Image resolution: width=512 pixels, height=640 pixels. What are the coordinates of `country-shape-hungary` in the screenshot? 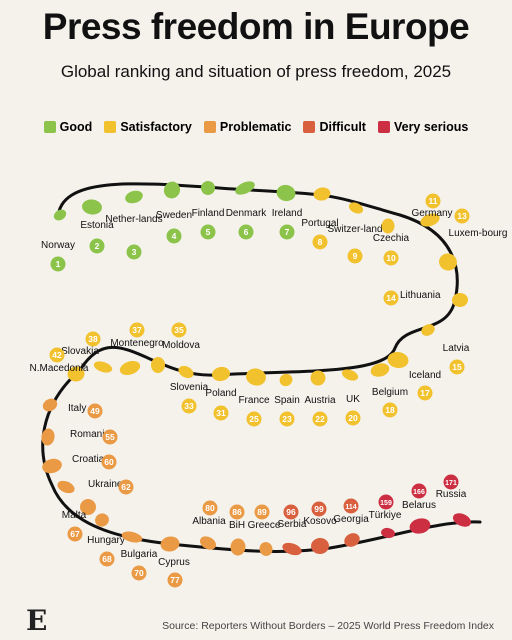 It's located at (102, 520).